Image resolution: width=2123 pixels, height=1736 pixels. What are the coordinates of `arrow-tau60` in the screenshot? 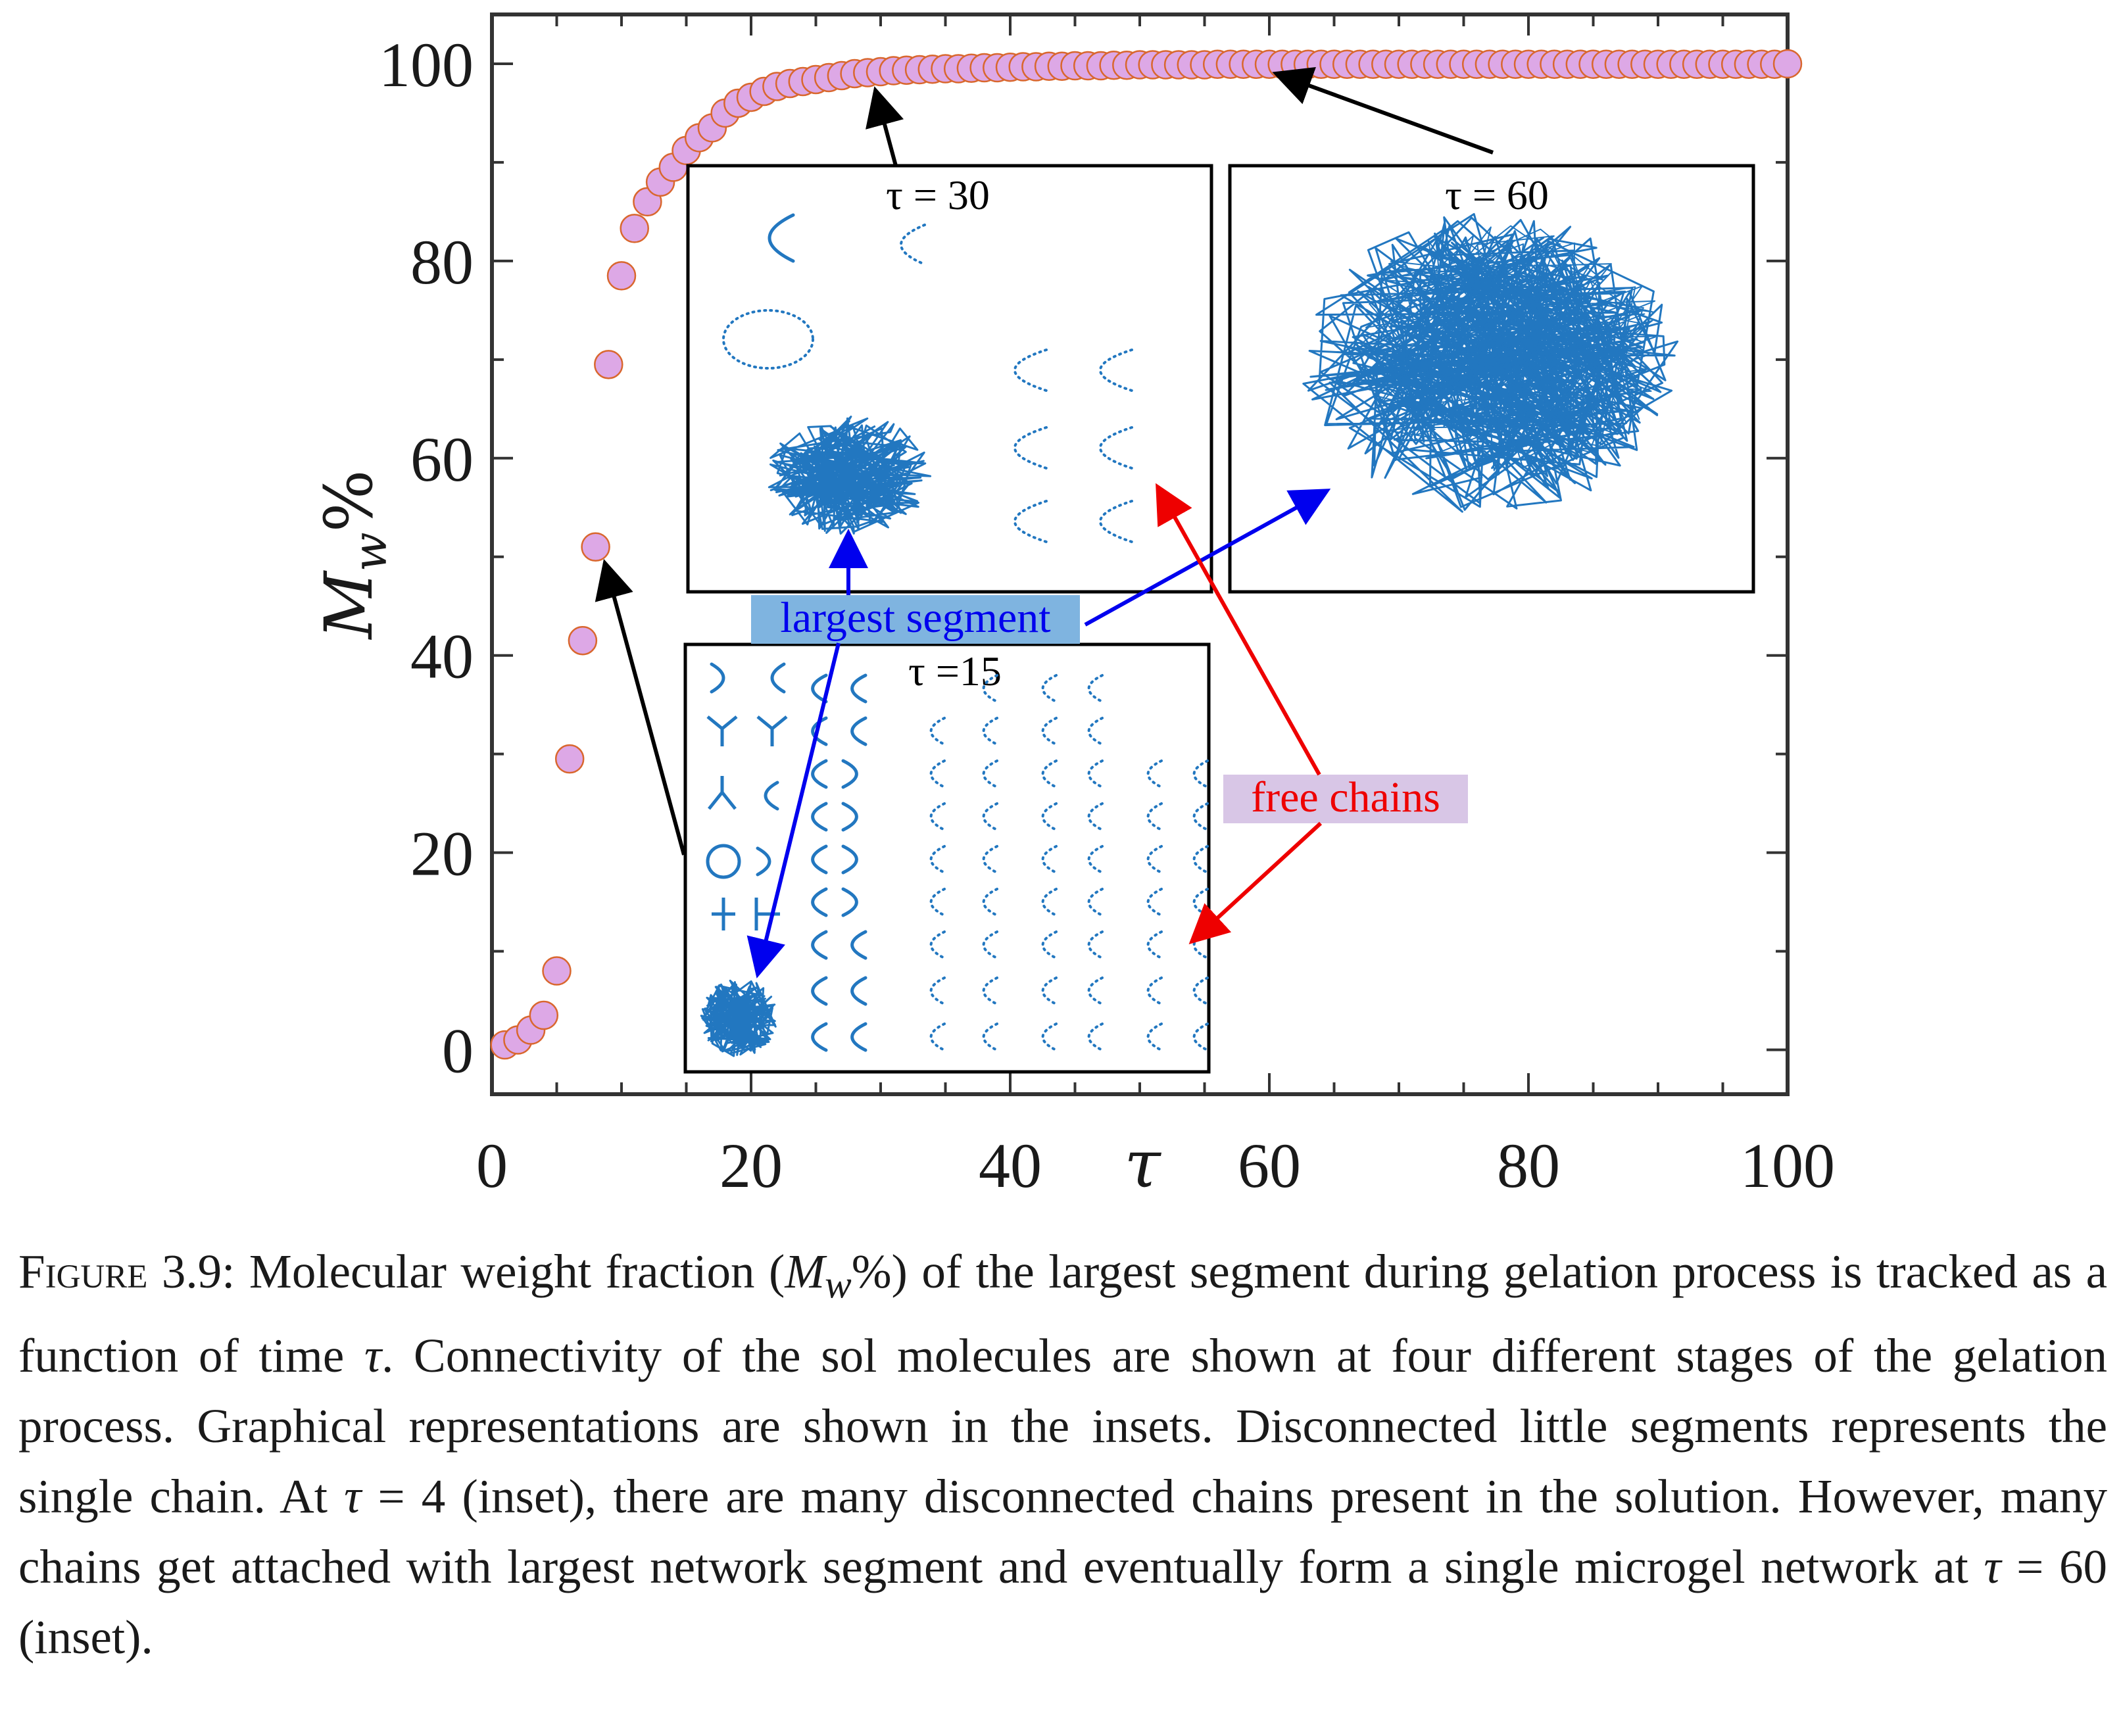 It's located at (1383, 111).